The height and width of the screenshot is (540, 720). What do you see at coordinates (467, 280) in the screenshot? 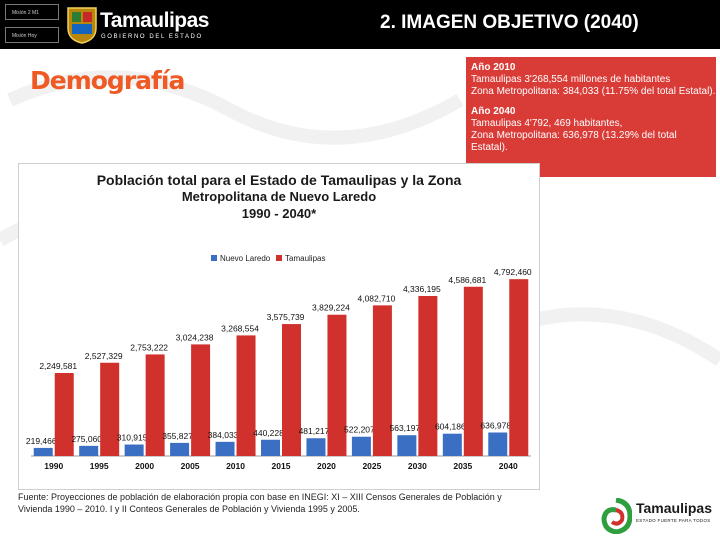
I see `data-label-tamaulipas-2035: 4,586,681` at bounding box center [467, 280].